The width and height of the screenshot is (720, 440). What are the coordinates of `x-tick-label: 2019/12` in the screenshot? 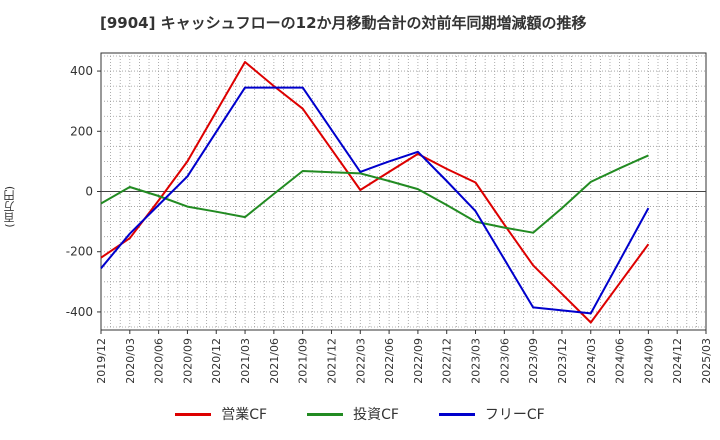 It's located at (101, 361).